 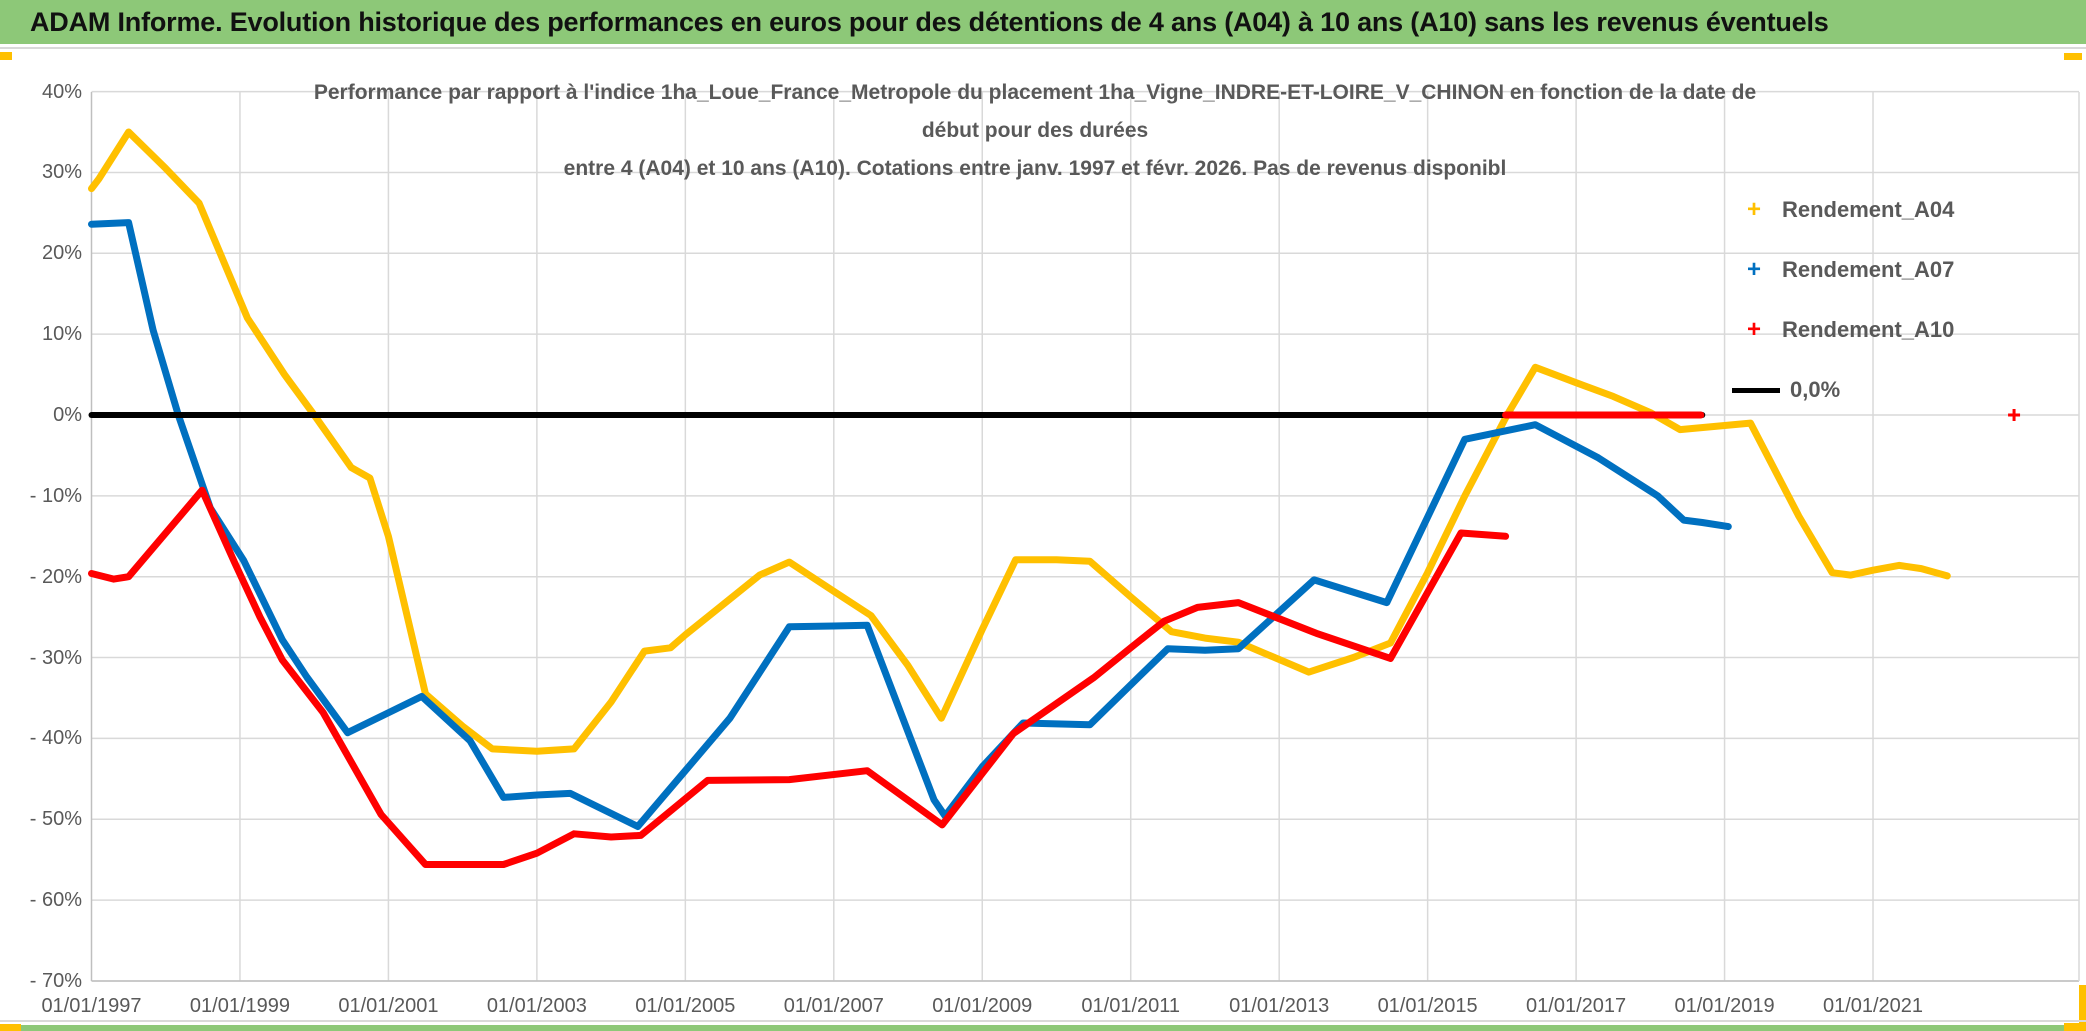 I want to click on y-tick-label: - 10%, so click(x=55, y=495).